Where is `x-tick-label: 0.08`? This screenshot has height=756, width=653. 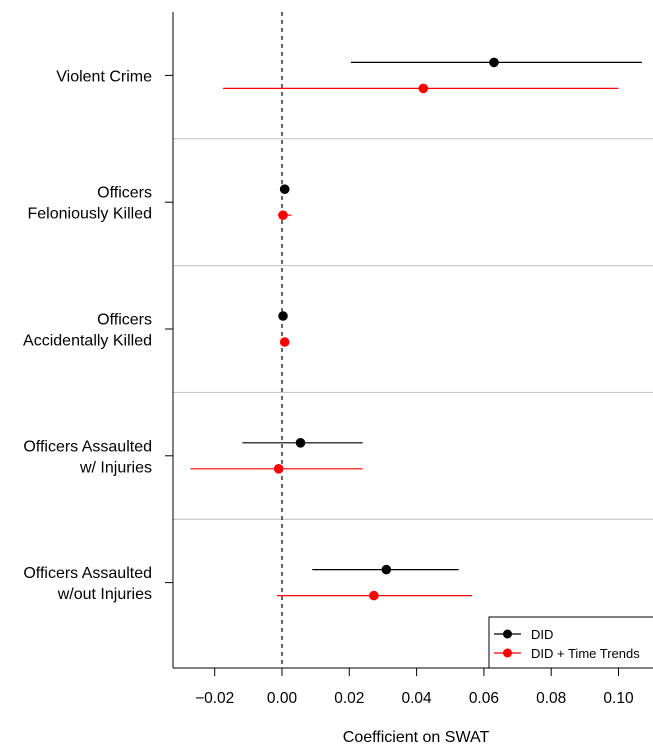
x-tick-label: 0.08 is located at coordinates (551, 698).